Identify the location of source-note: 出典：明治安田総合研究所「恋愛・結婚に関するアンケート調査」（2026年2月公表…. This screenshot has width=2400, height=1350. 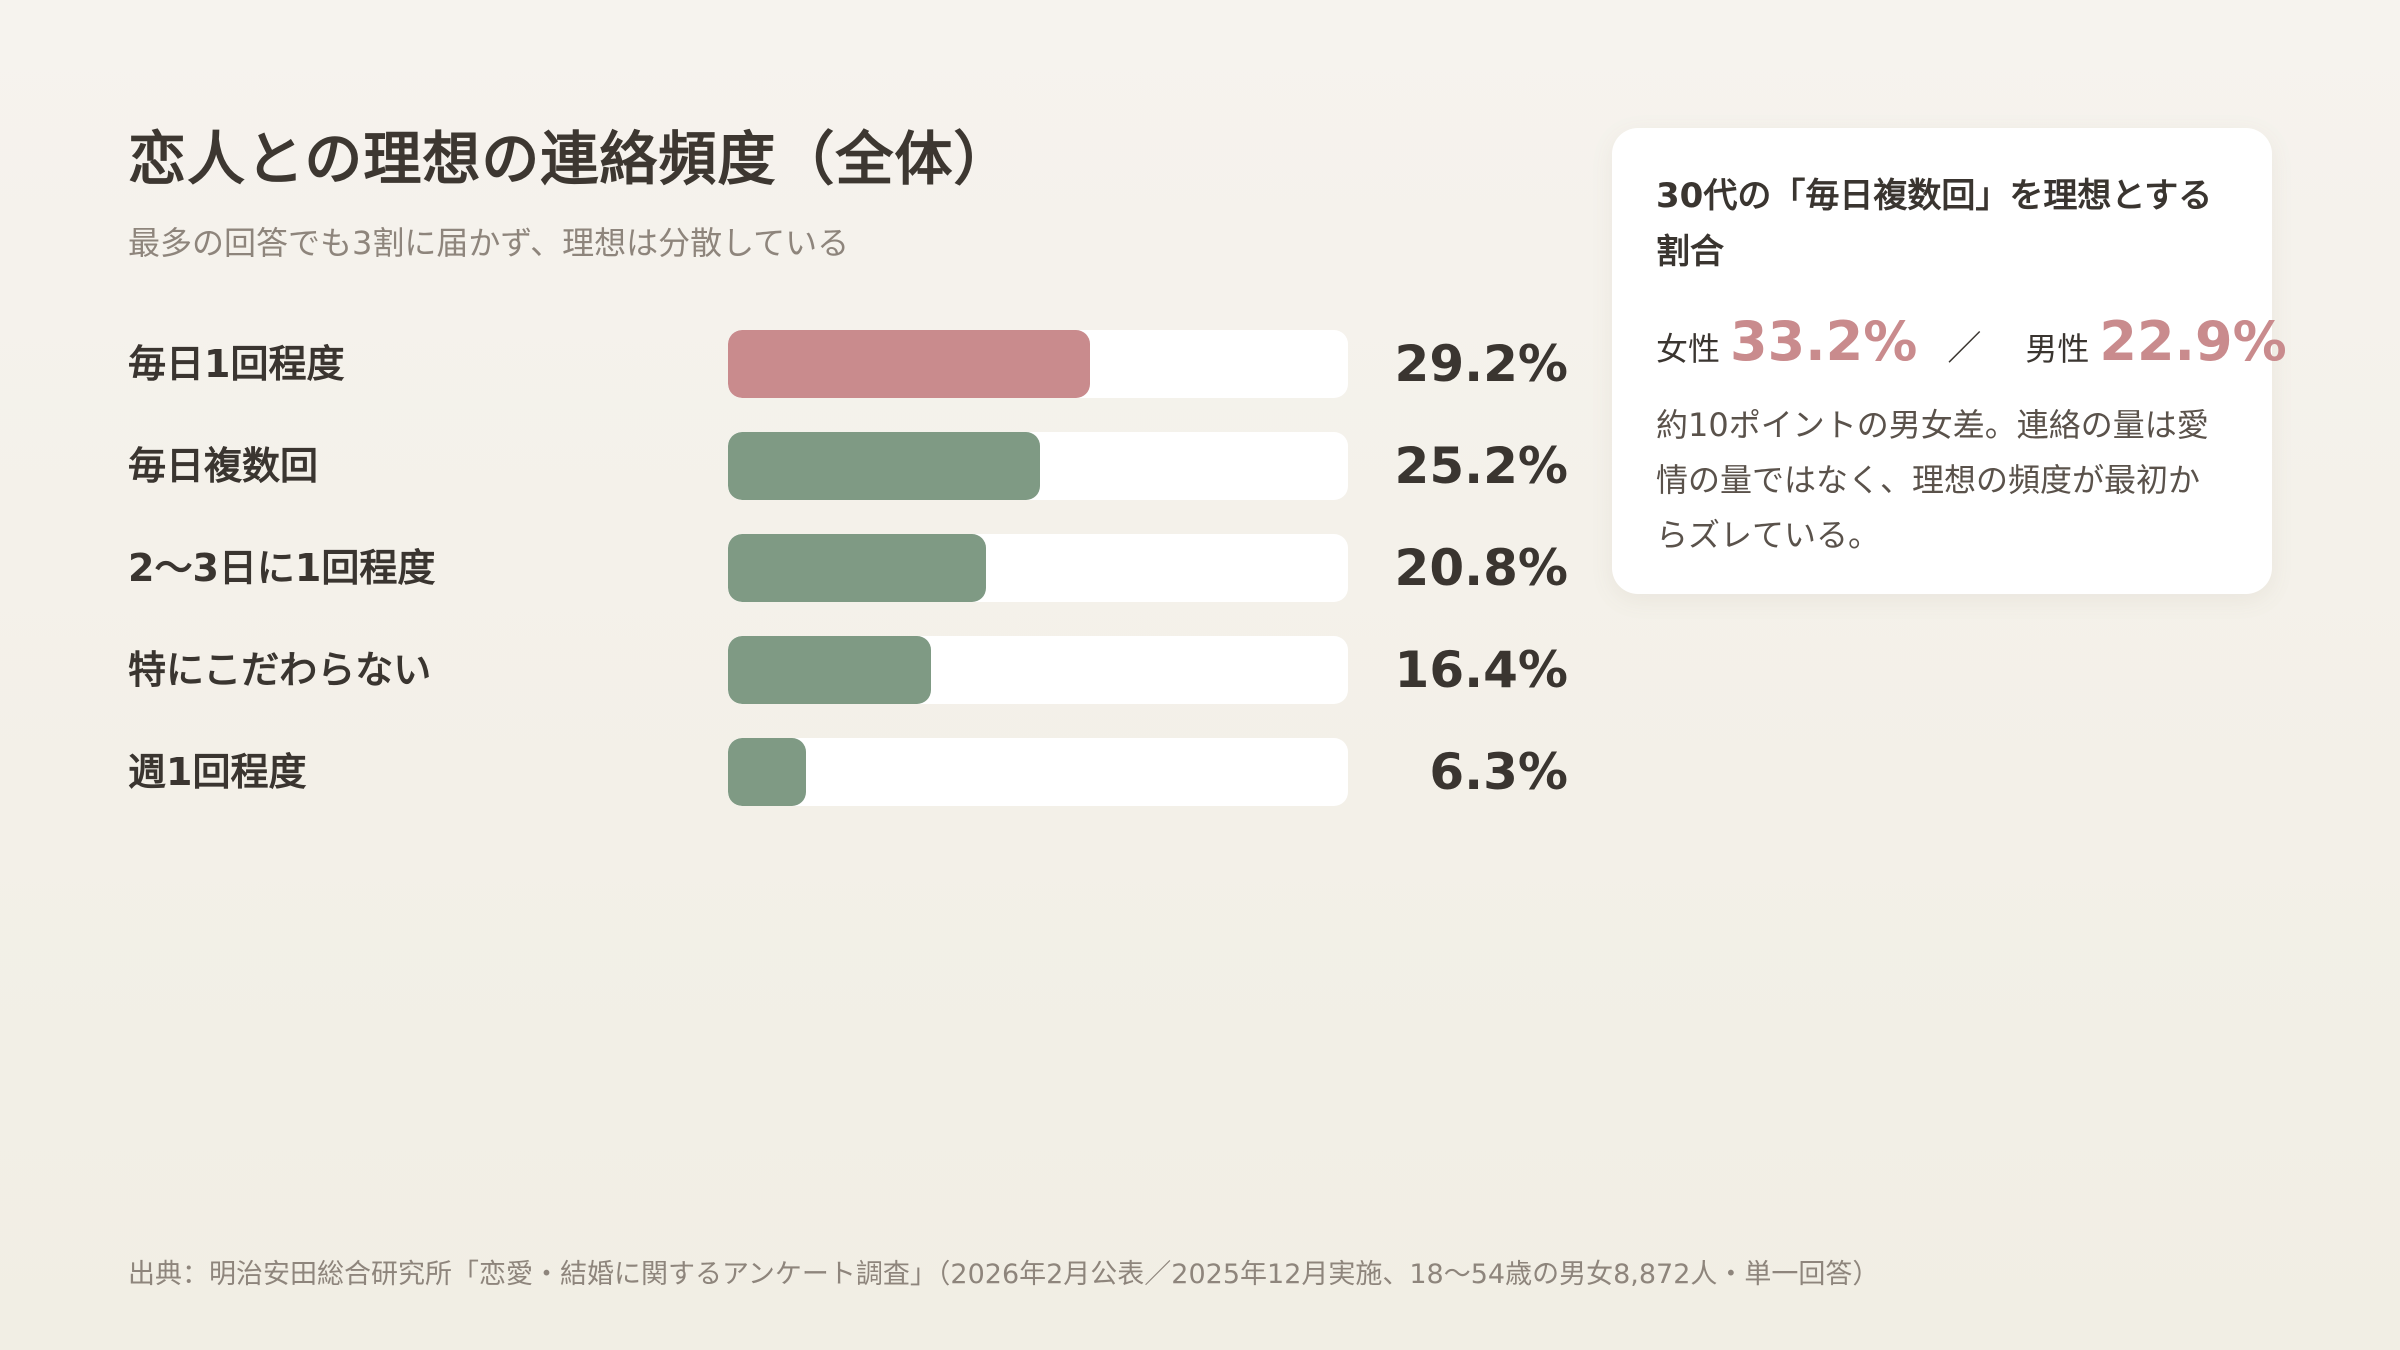
(1004, 1274).